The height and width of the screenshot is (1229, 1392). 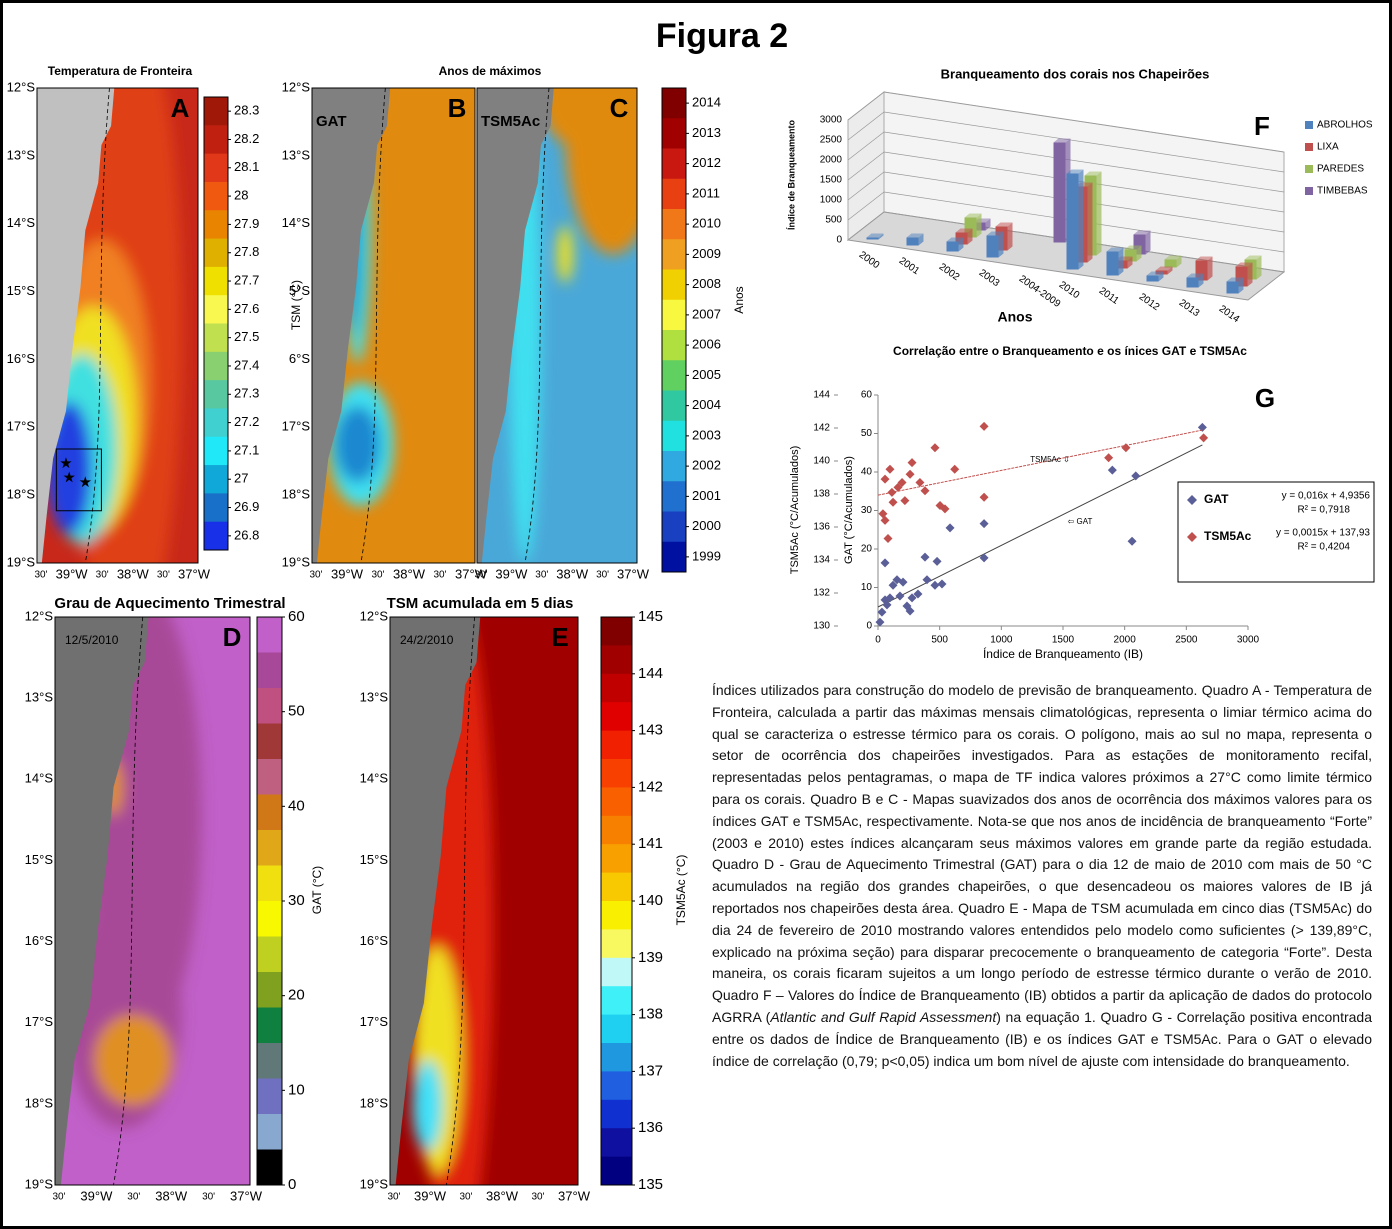 I want to click on colorbar-label: 28, so click(x=241, y=195).